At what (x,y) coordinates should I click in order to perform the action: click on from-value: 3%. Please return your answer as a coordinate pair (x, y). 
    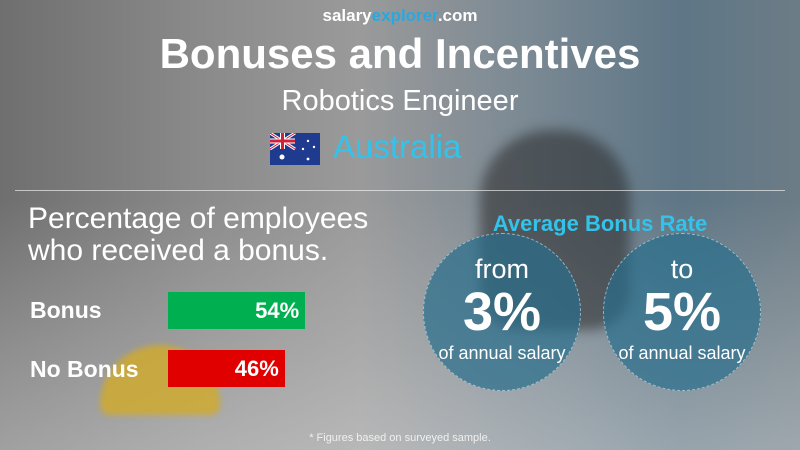
    Looking at the image, I should click on (502, 312).